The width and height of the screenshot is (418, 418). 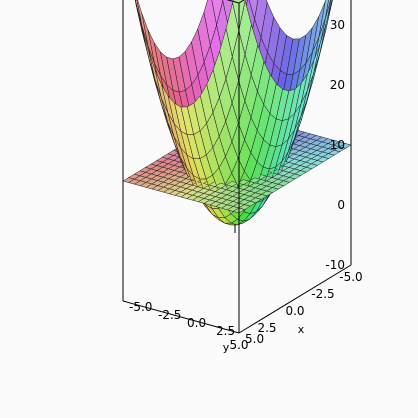 I want to click on z-tick-label: 10, so click(x=337, y=145).